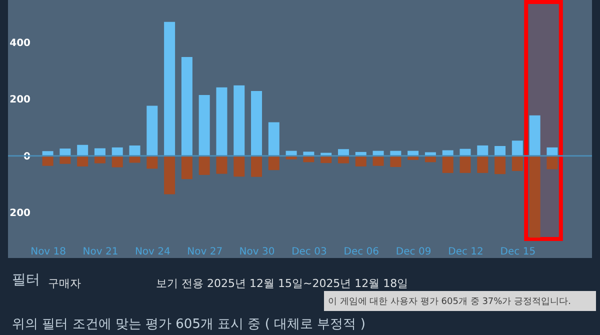 This screenshot has width=600, height=335. Describe the element at coordinates (100, 252) in the screenshot. I see `x-tick-label: Nov 21` at that location.